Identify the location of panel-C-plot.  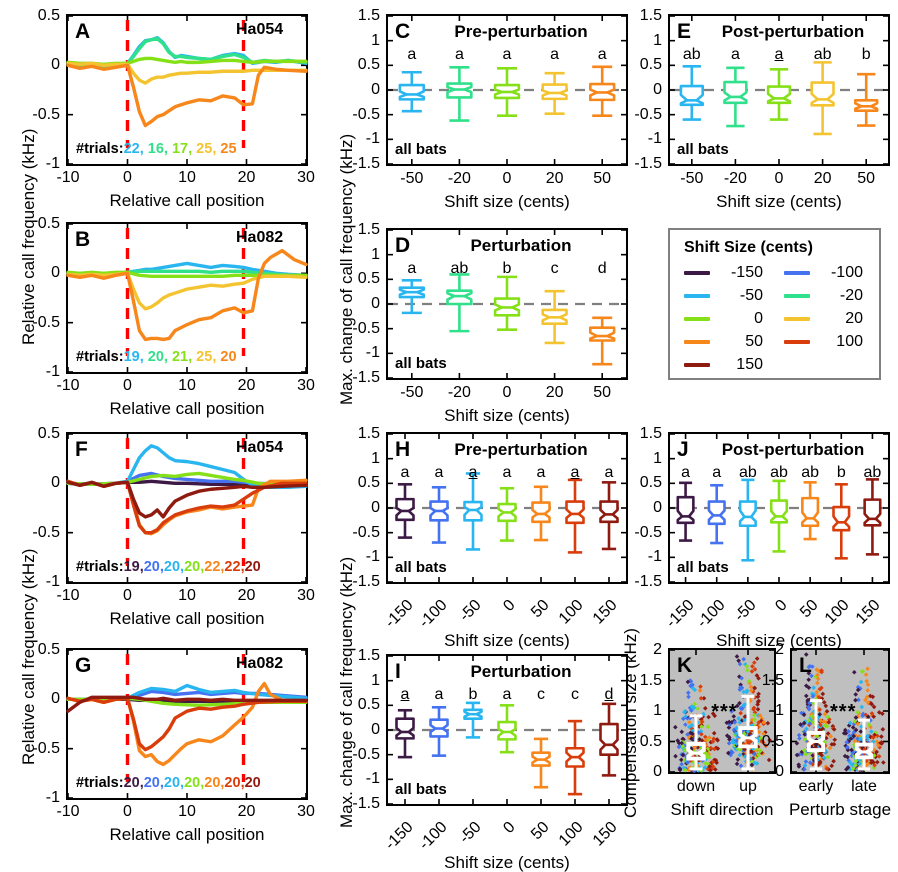
(507, 90).